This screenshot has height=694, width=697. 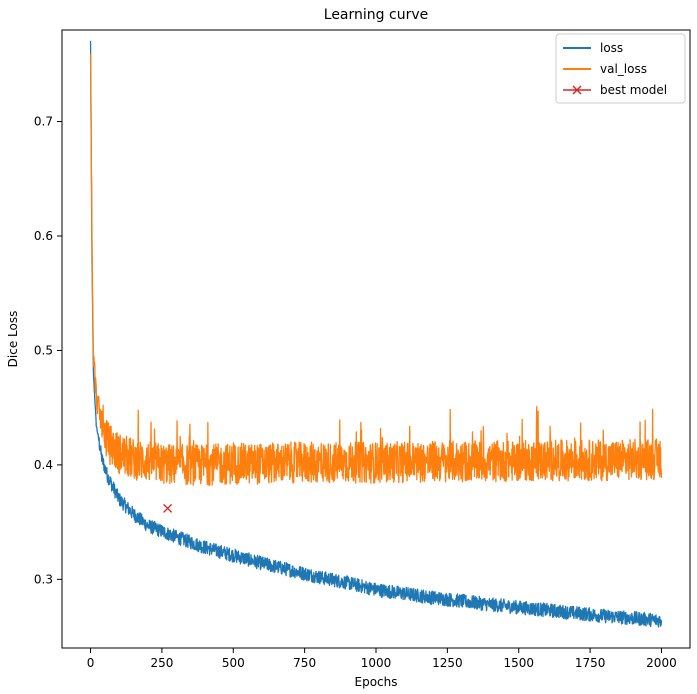 I want to click on x-tick-label: 1000, so click(x=376, y=663).